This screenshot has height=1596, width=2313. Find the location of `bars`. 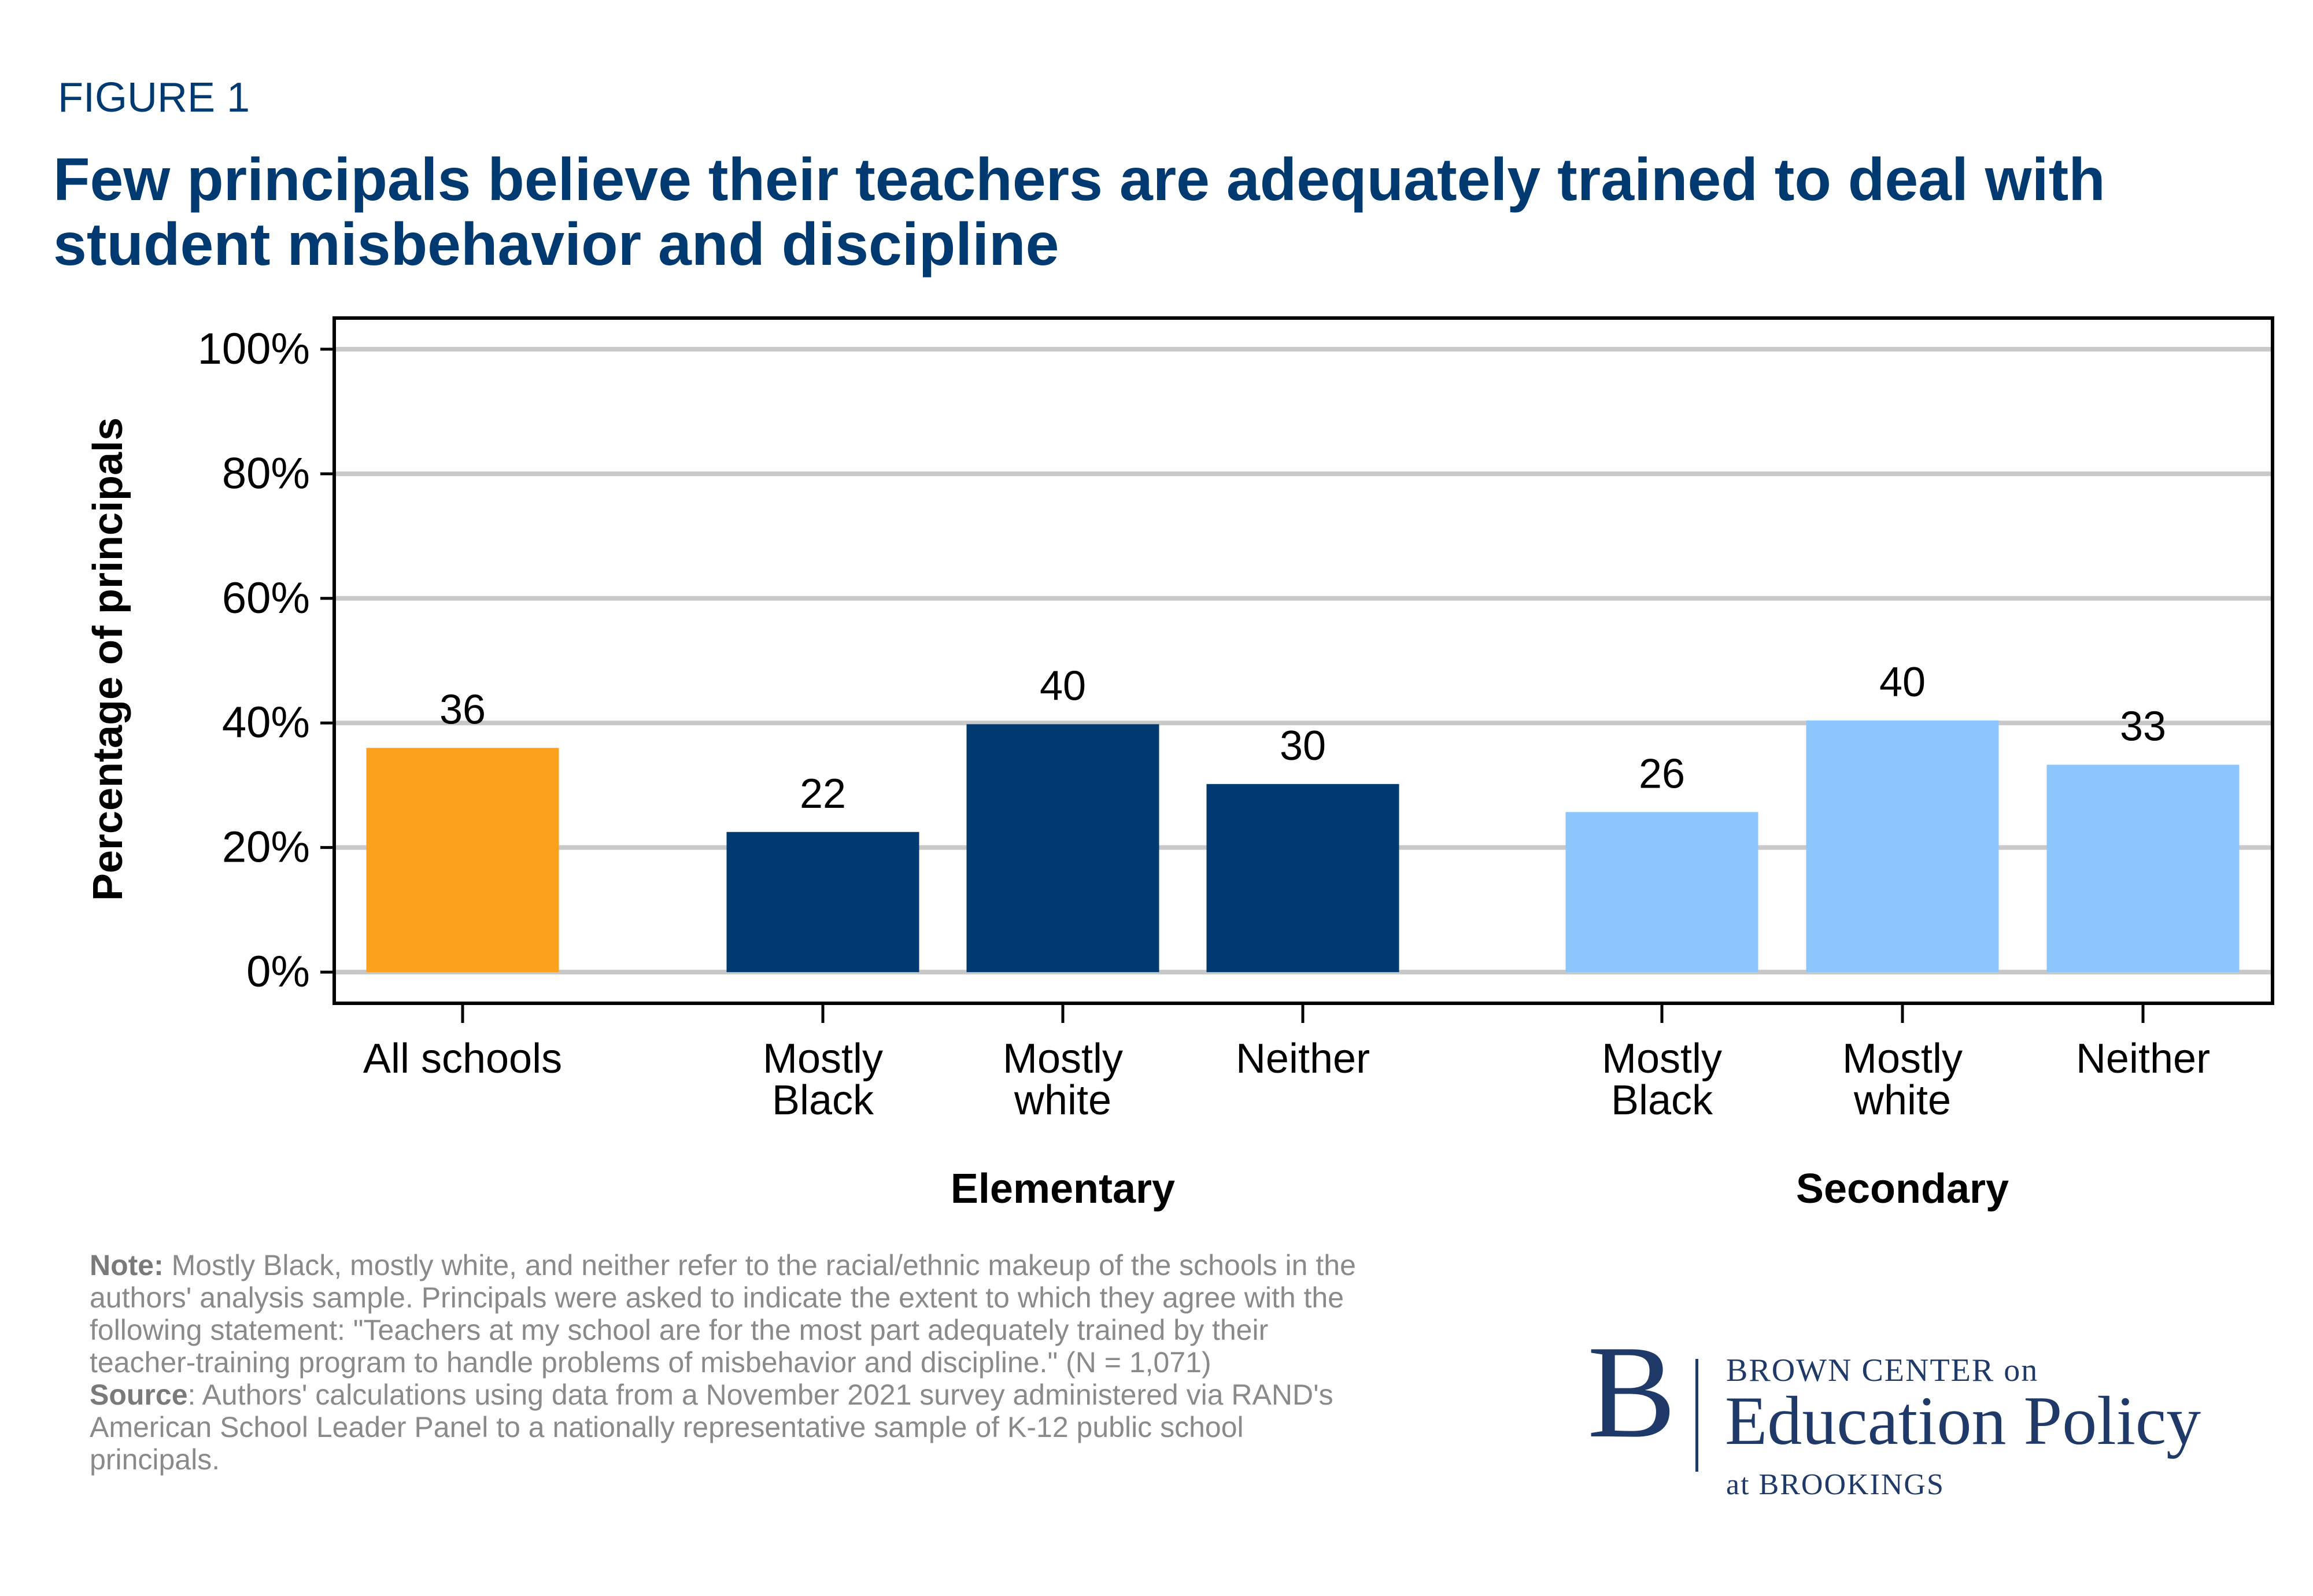

bars is located at coordinates (1303, 846).